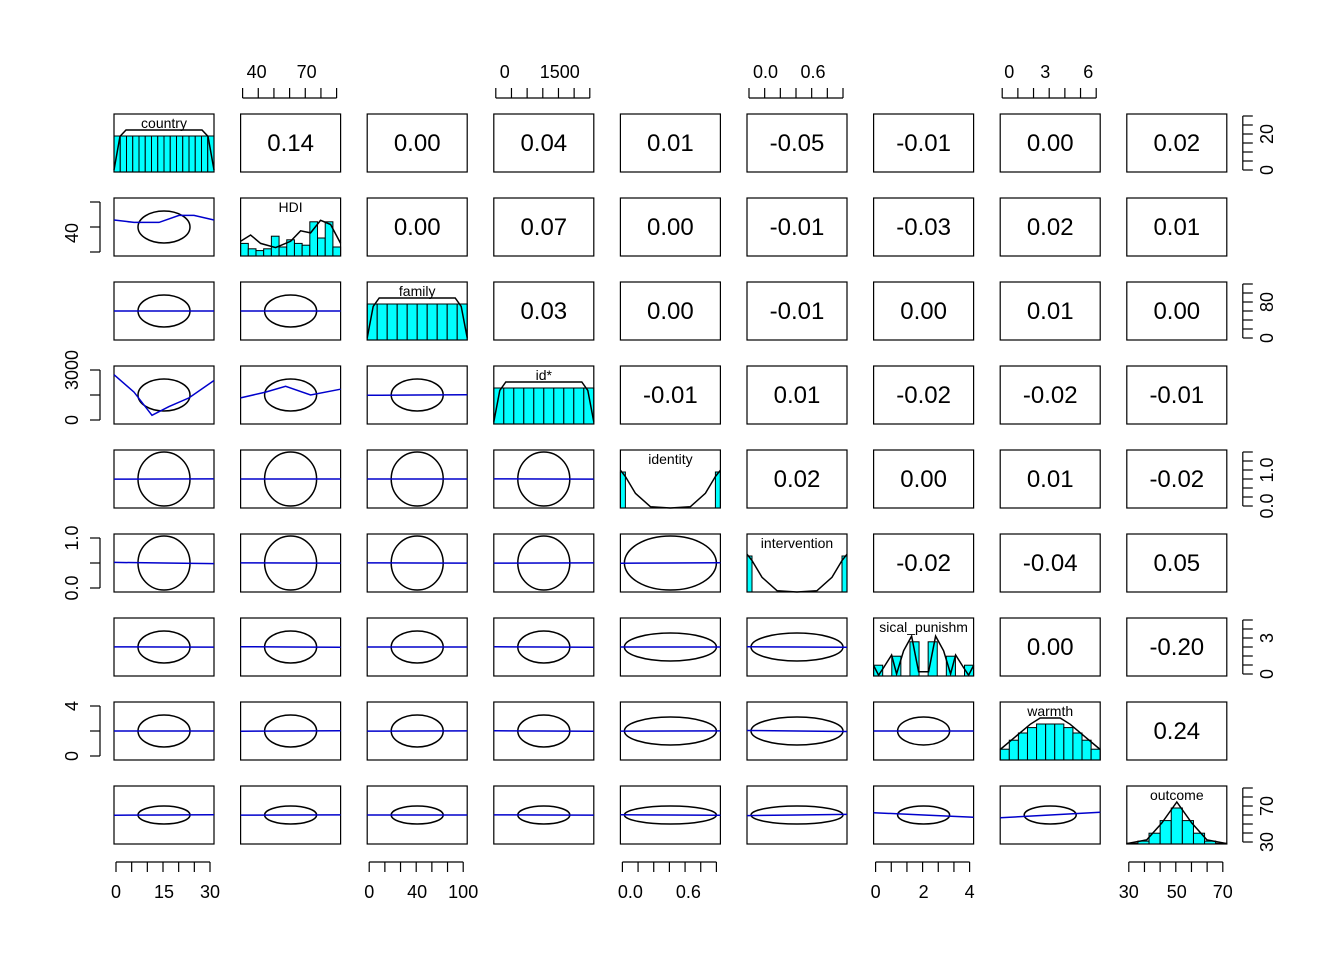  I want to click on correlation-value: 0.07, so click(543, 227).